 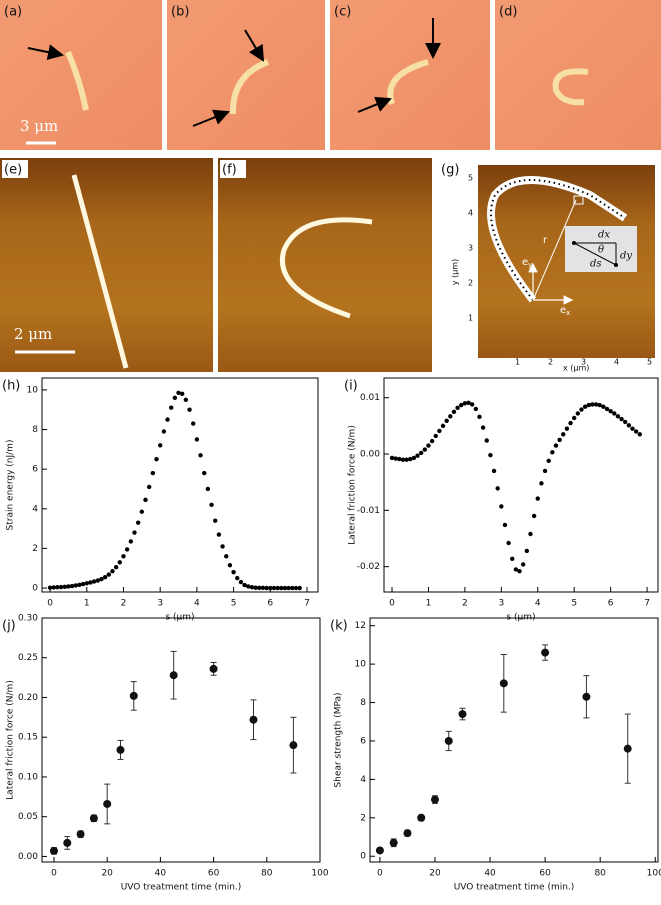 I want to click on y-tick-label: 2, so click(x=35, y=549).